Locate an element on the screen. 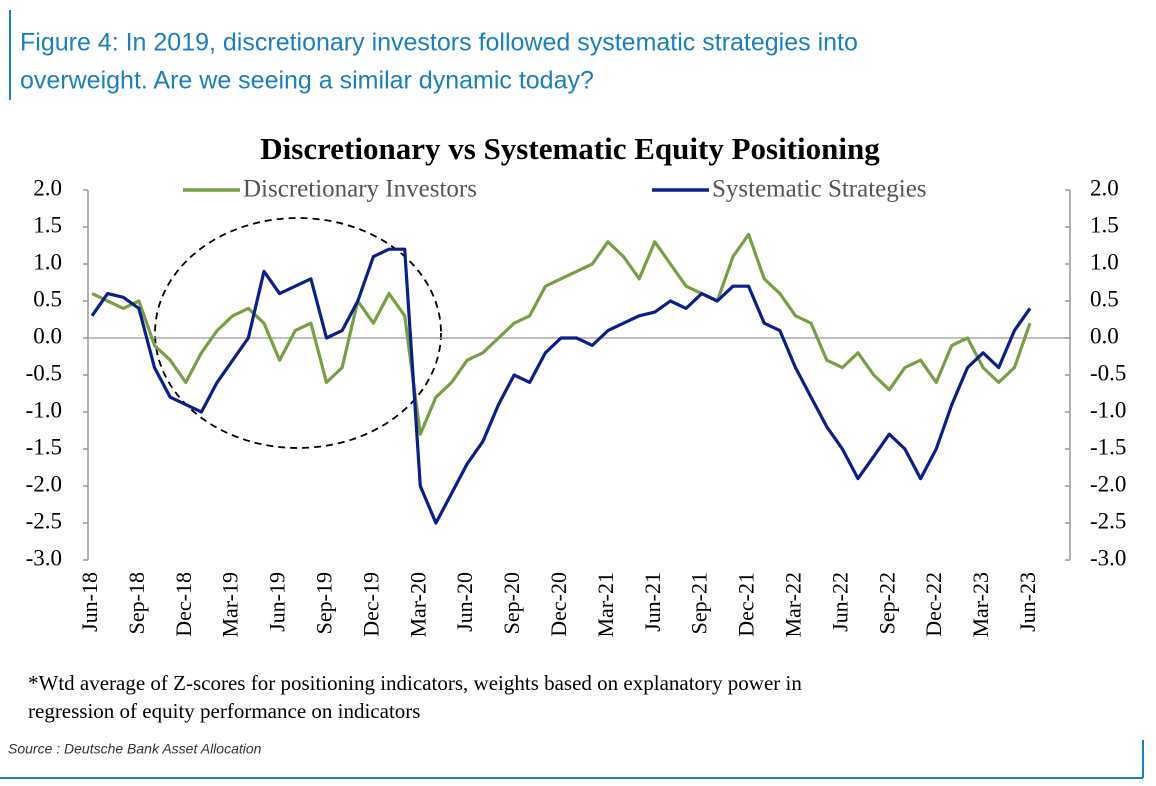 This screenshot has height=786, width=1156. x-tick-label: Sep-22 is located at coordinates (886, 603).